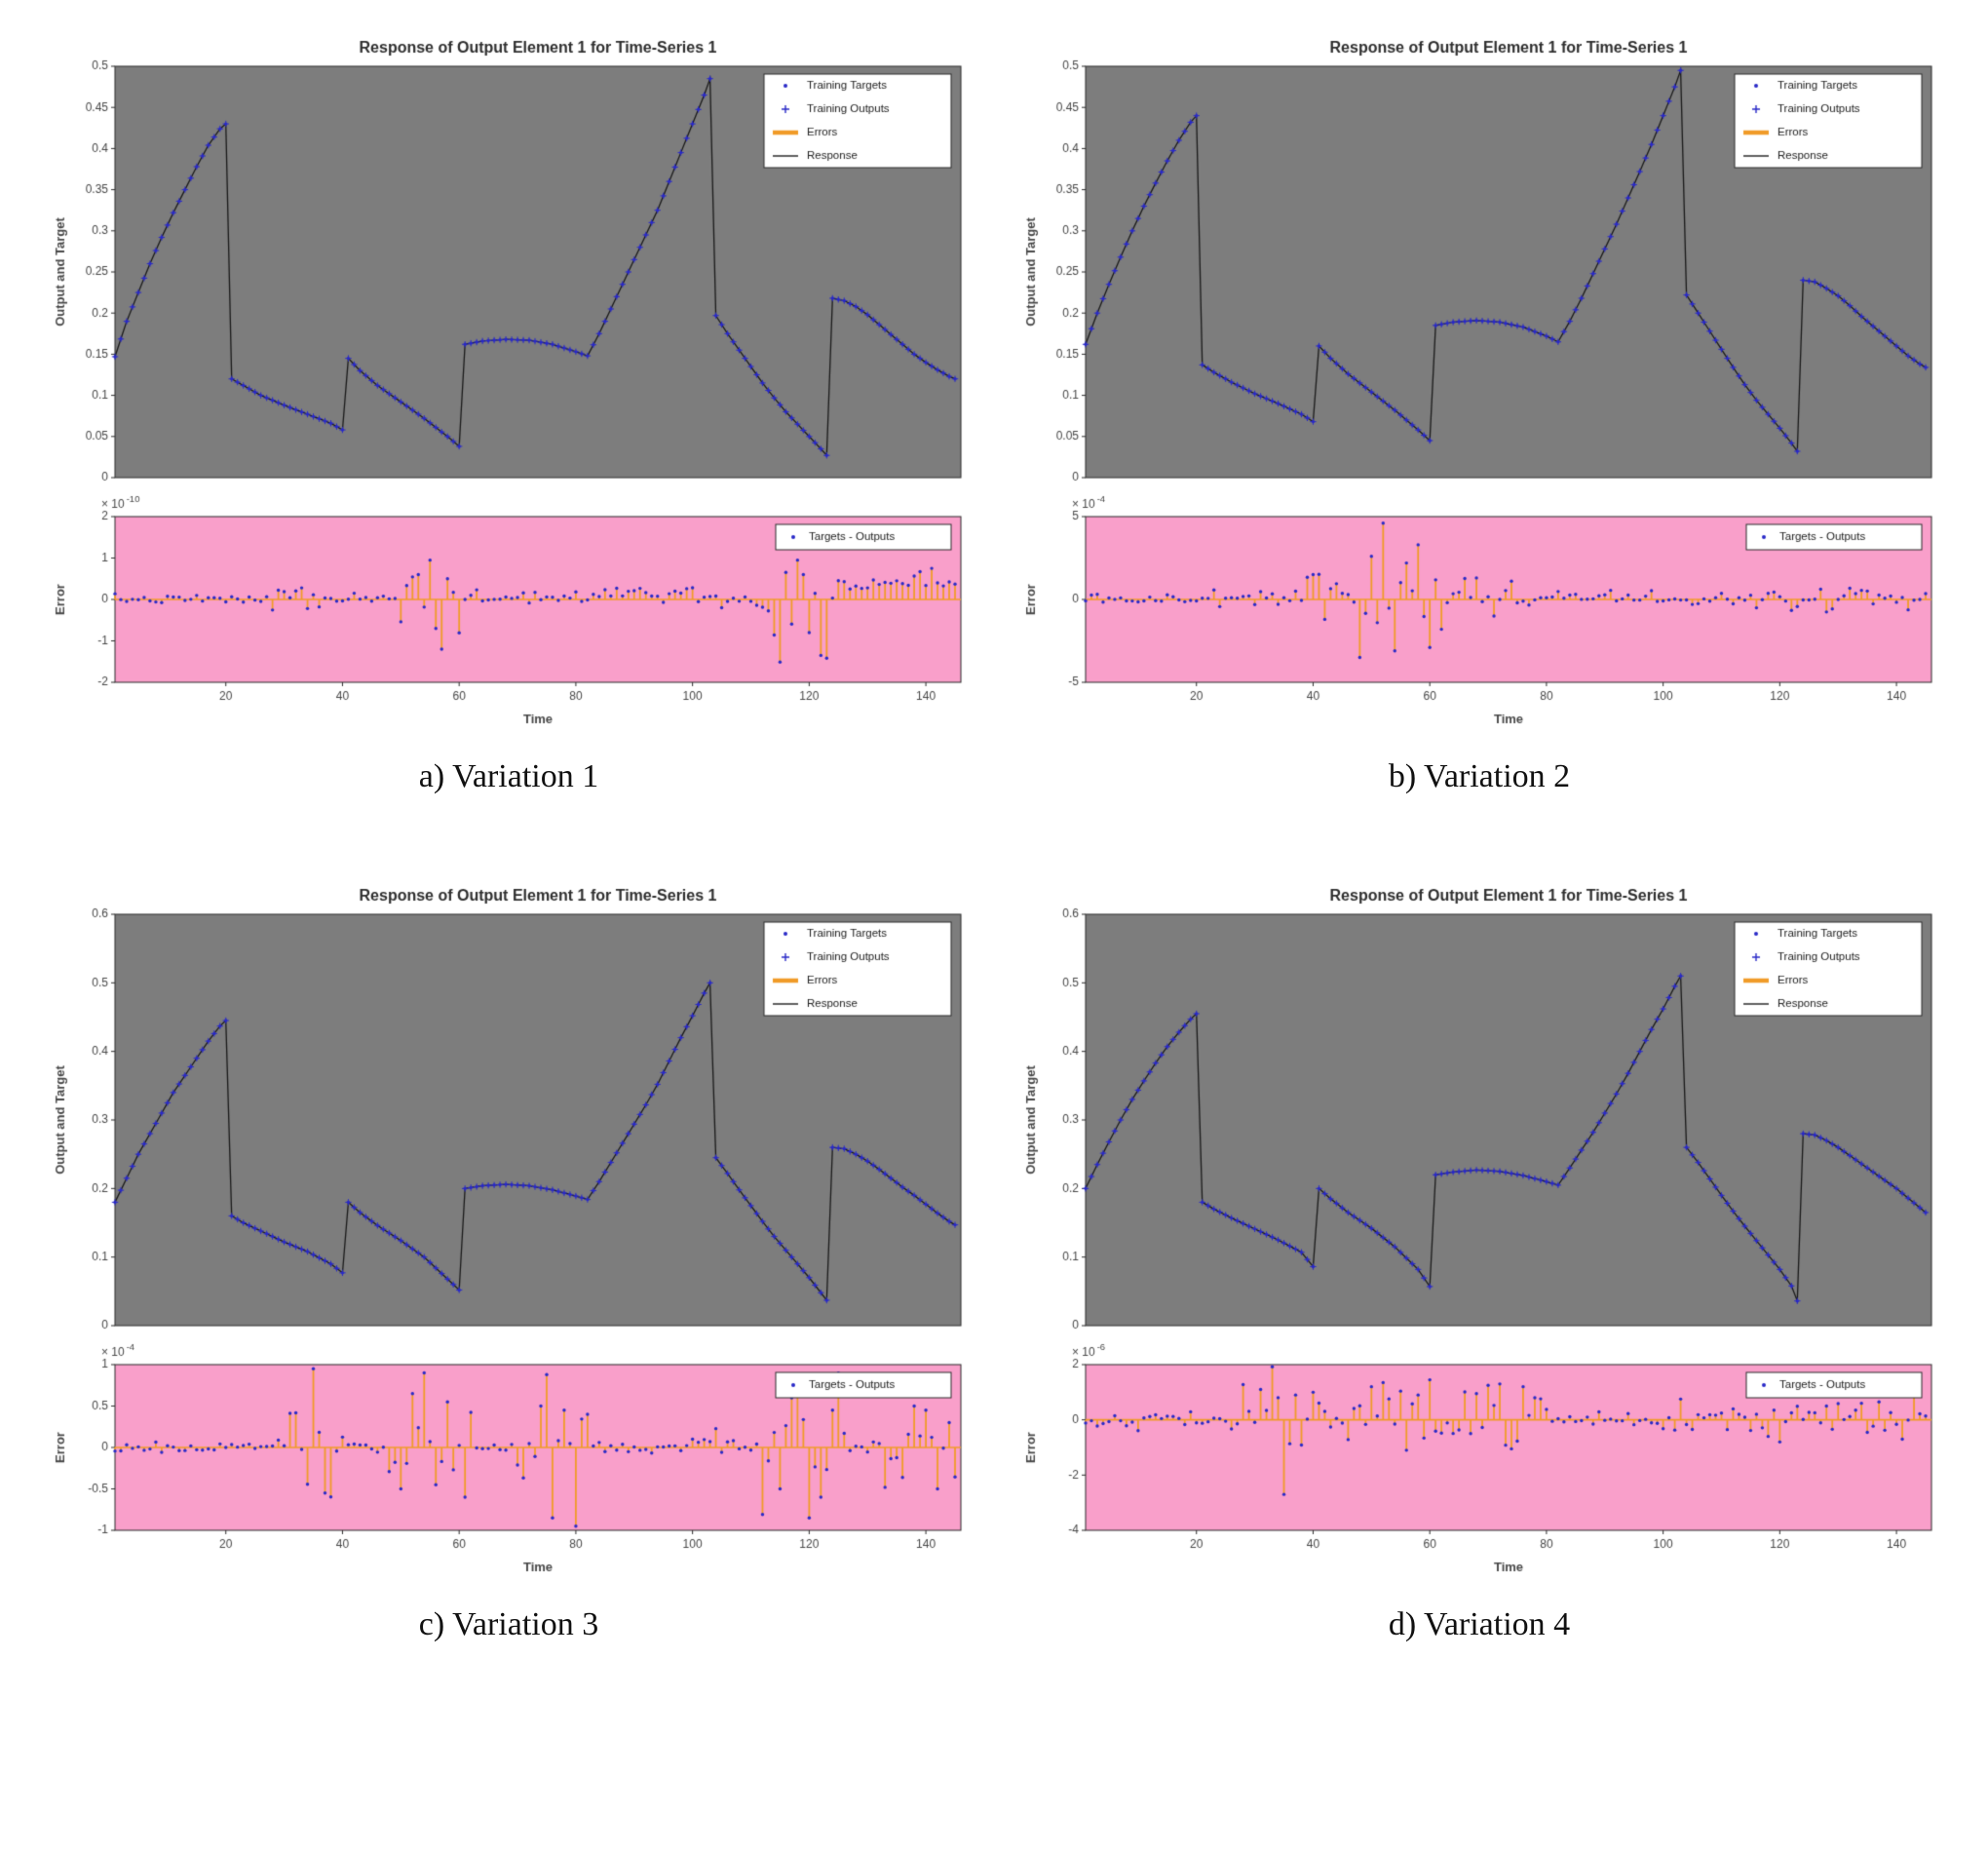 This screenshot has width=1988, height=1851. Describe the element at coordinates (1479, 1624) in the screenshot. I see `panel-caption: d) Variation 4` at that location.